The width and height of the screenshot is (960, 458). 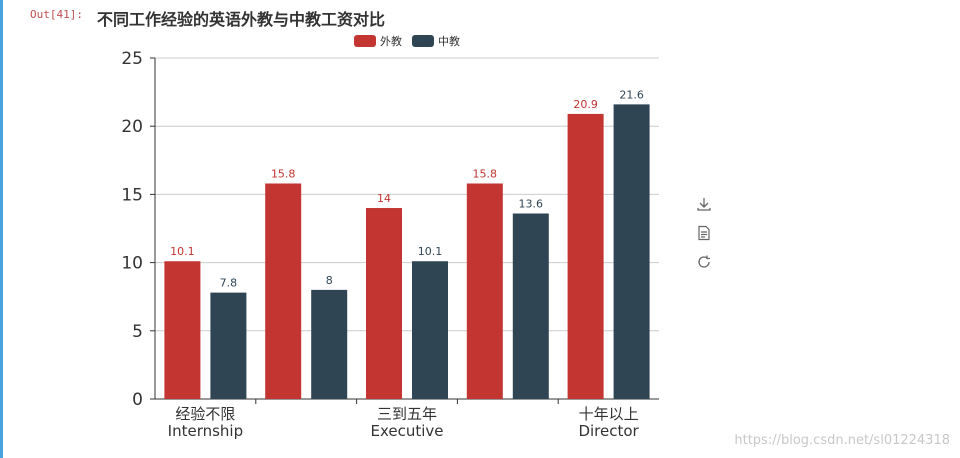 What do you see at coordinates (608, 431) in the screenshot?
I see `x-tick-label: Director` at bounding box center [608, 431].